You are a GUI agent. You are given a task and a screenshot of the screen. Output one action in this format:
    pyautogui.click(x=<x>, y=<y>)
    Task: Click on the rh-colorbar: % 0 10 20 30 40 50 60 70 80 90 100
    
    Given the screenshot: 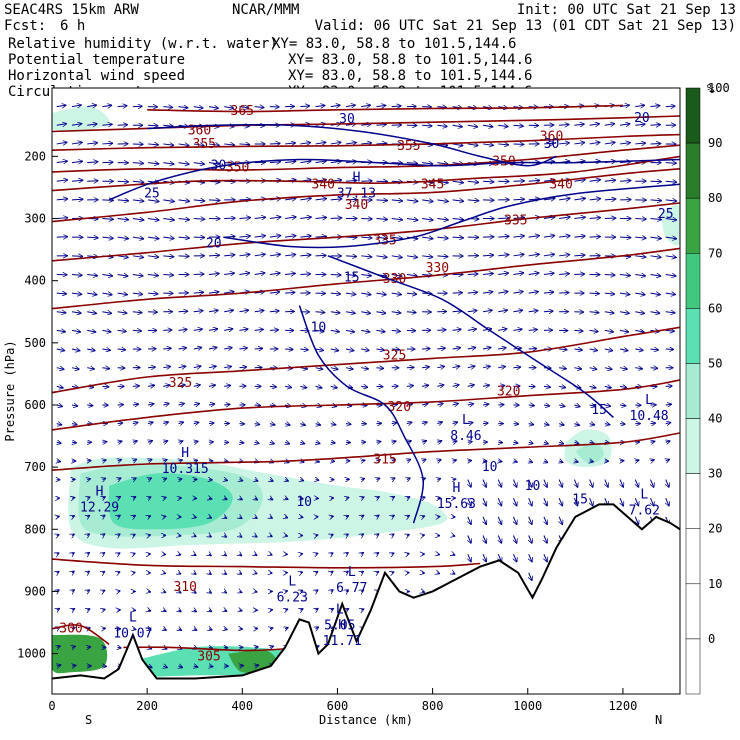 What is the action you would take?
    pyautogui.click(x=707, y=388)
    